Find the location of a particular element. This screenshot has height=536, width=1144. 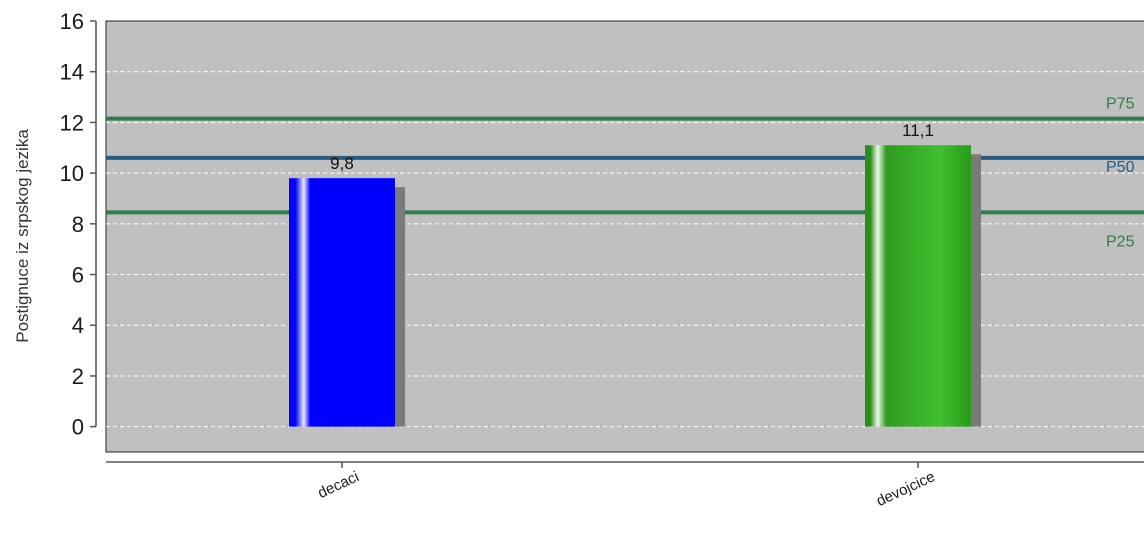

y-tick-label: 14 is located at coordinates (72, 72).